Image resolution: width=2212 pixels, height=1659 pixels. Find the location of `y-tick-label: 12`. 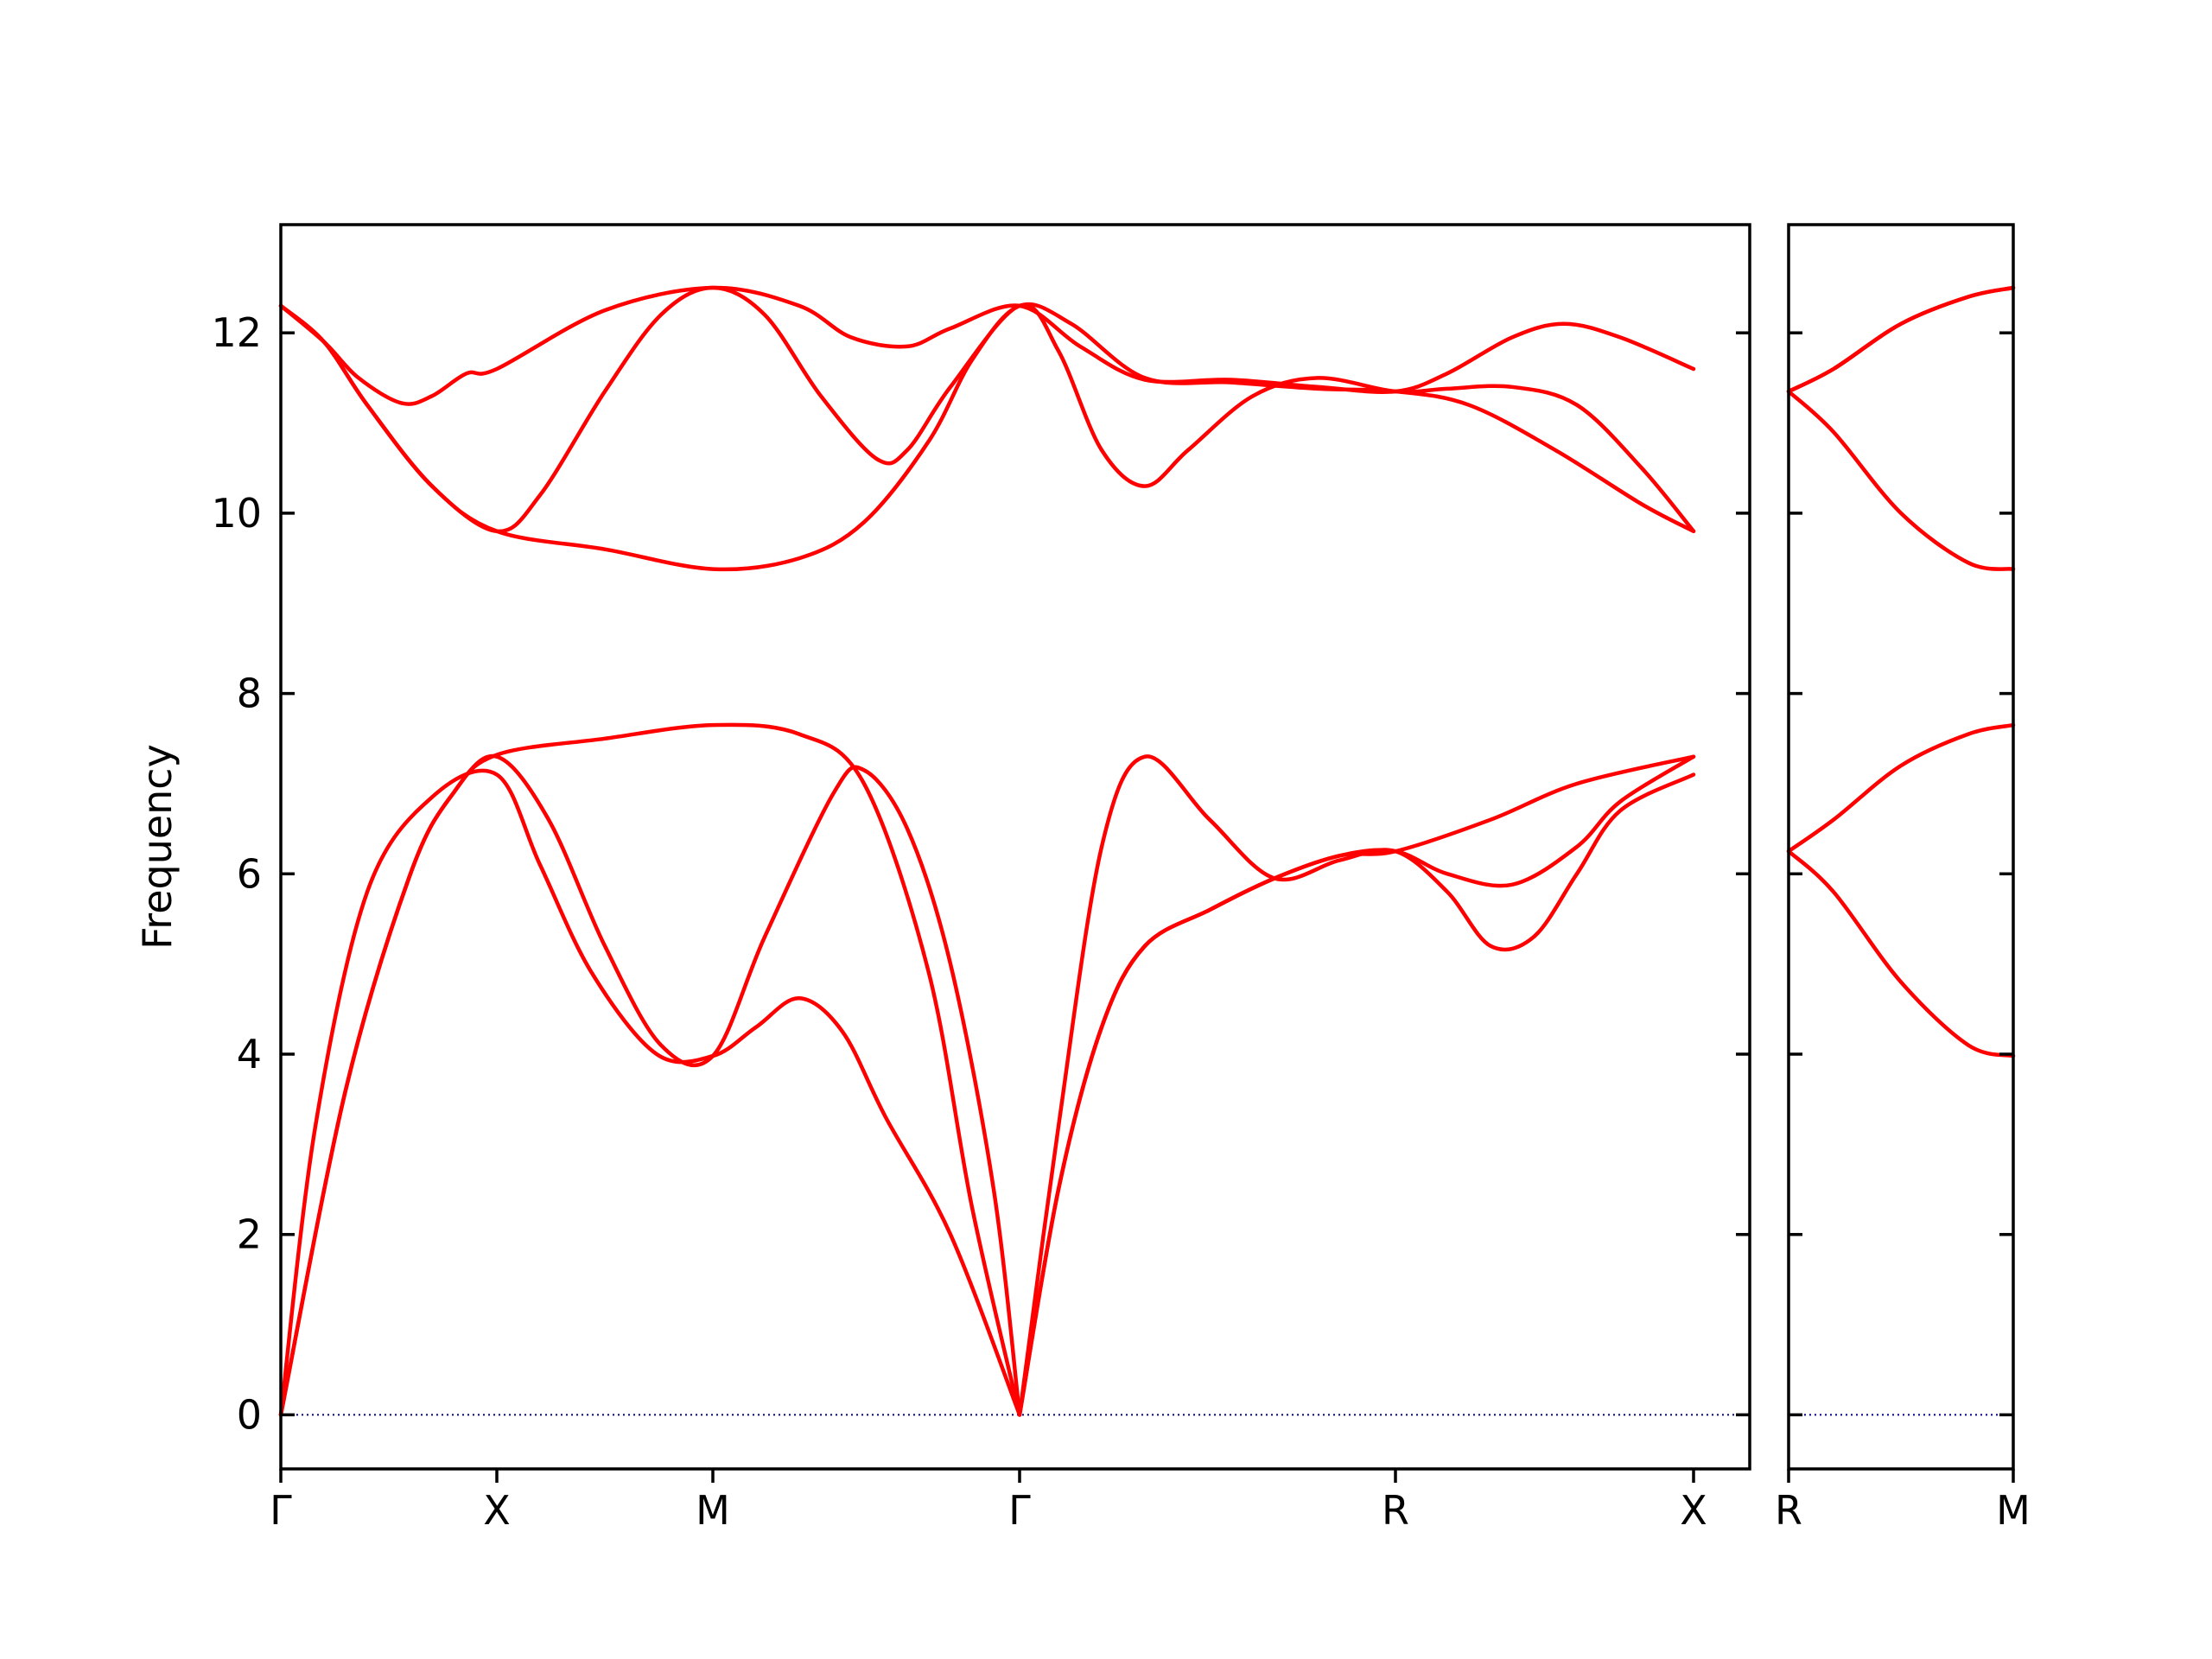

y-tick-label: 12 is located at coordinates (236, 332).